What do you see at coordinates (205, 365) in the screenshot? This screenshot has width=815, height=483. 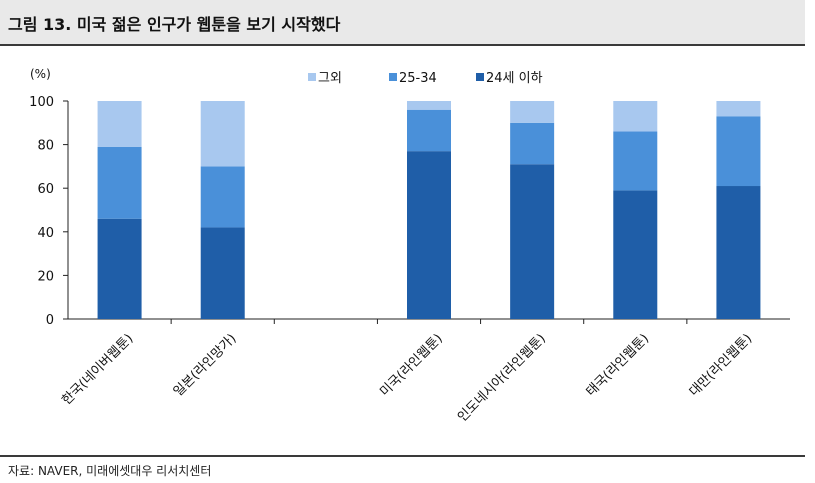 I see `x-tick-label: 일본(라인망가)` at bounding box center [205, 365].